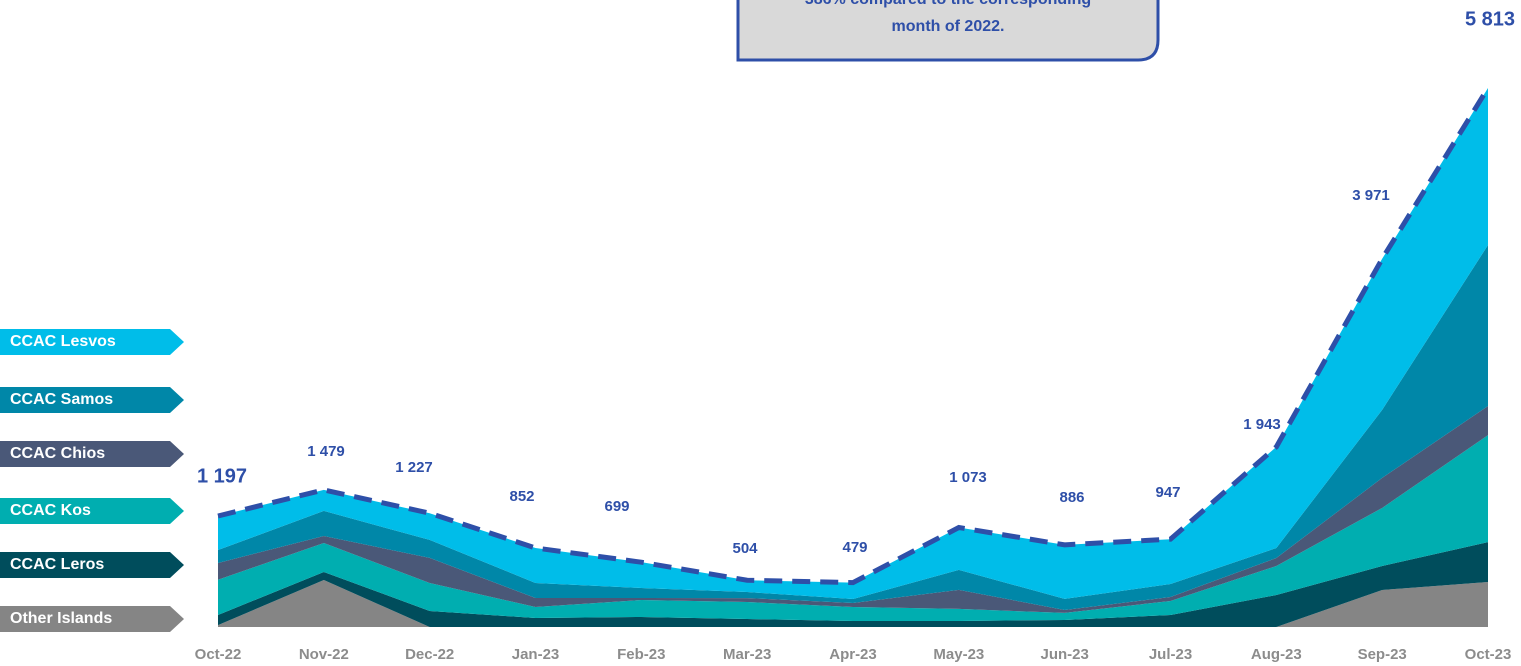  I want to click on total-label: 1 073, so click(968, 477).